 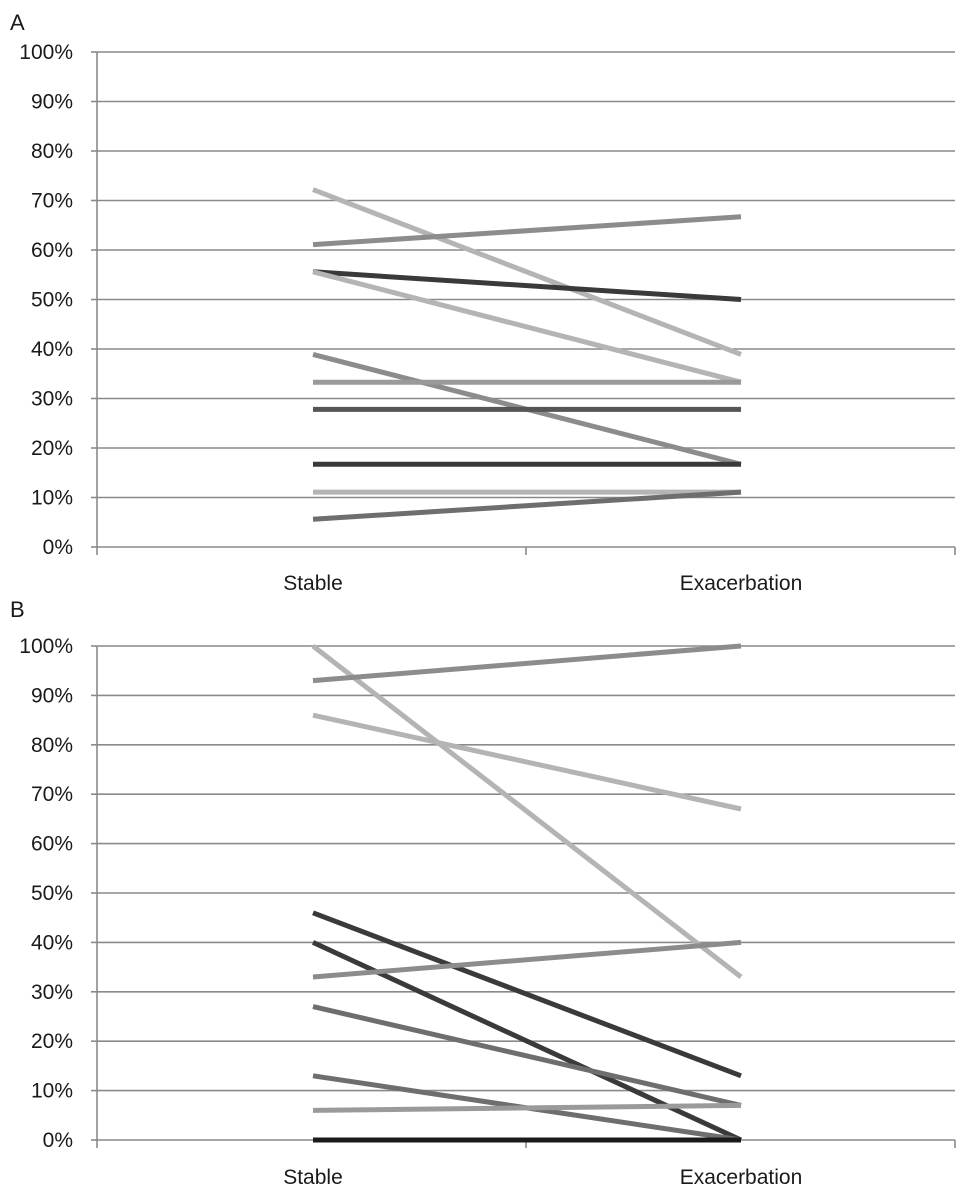 I want to click on panel-label: A, so click(x=17, y=22).